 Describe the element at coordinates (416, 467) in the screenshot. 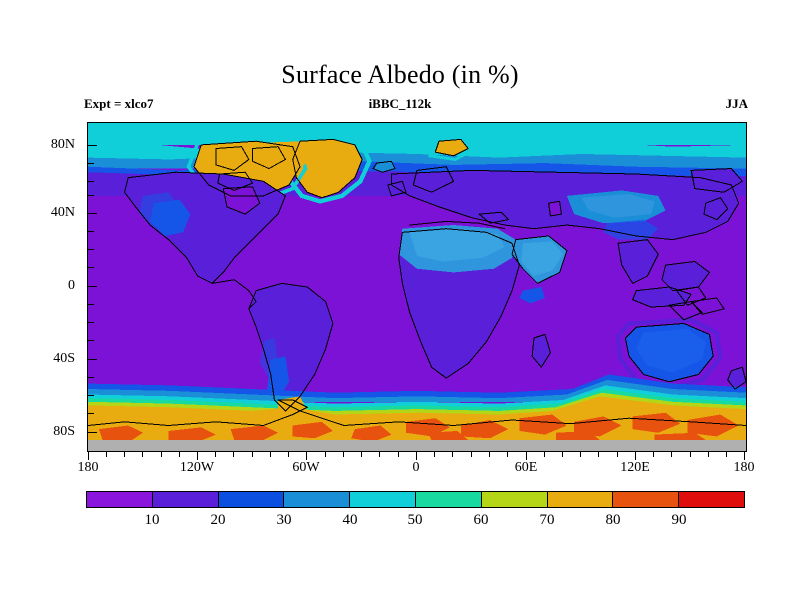

I see `x-axis-label-0: 0` at that location.